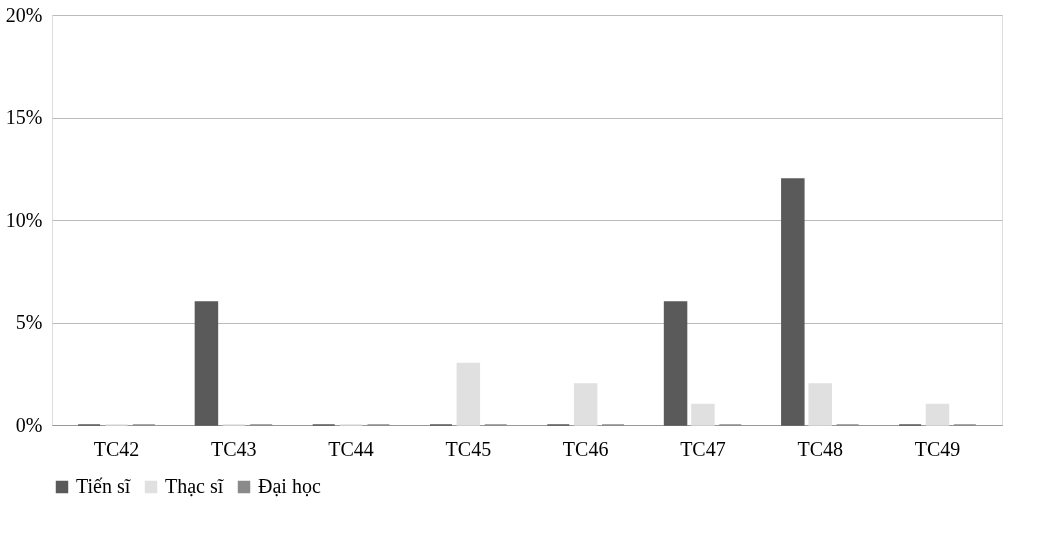  Describe the element at coordinates (24, 14) in the screenshot. I see `y-tick-label: 20%` at that location.